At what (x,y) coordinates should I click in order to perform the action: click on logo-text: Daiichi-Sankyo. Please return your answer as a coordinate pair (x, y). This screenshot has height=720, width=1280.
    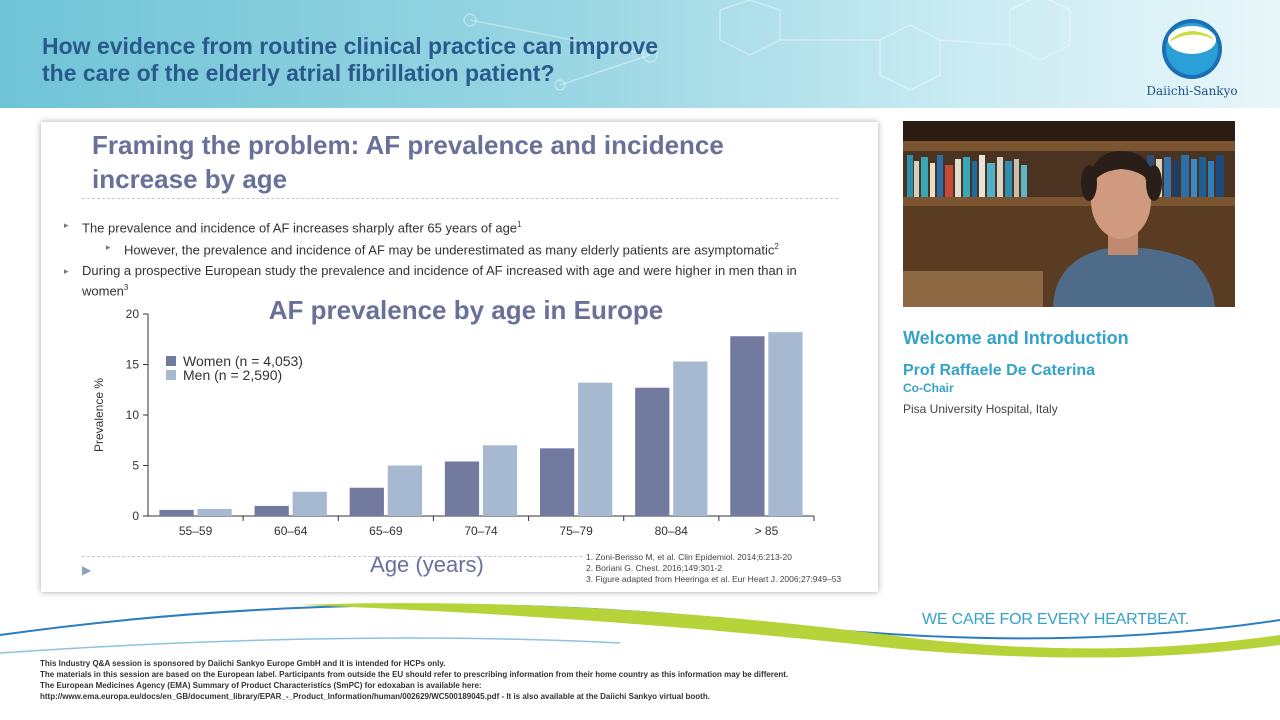
    Looking at the image, I should click on (1192, 91).